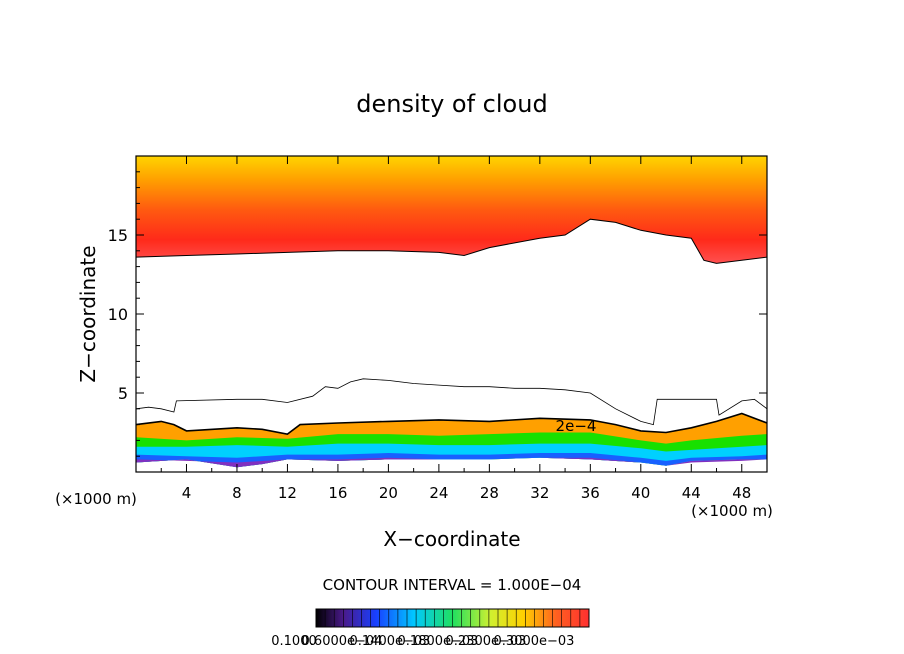 The width and height of the screenshot is (904, 654). What do you see at coordinates (438, 493) in the screenshot?
I see `x-tick-label: 24` at bounding box center [438, 493].